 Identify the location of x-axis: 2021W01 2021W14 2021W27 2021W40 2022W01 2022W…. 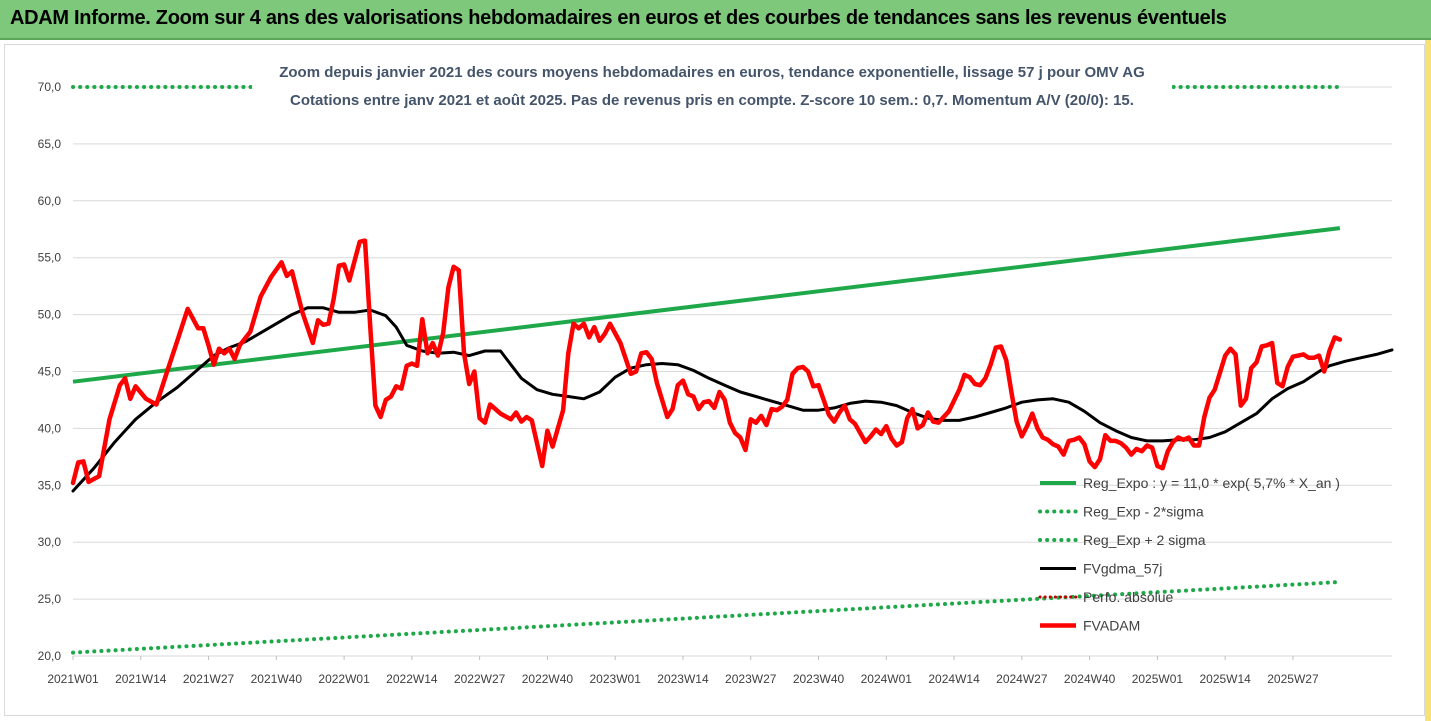
(683, 671).